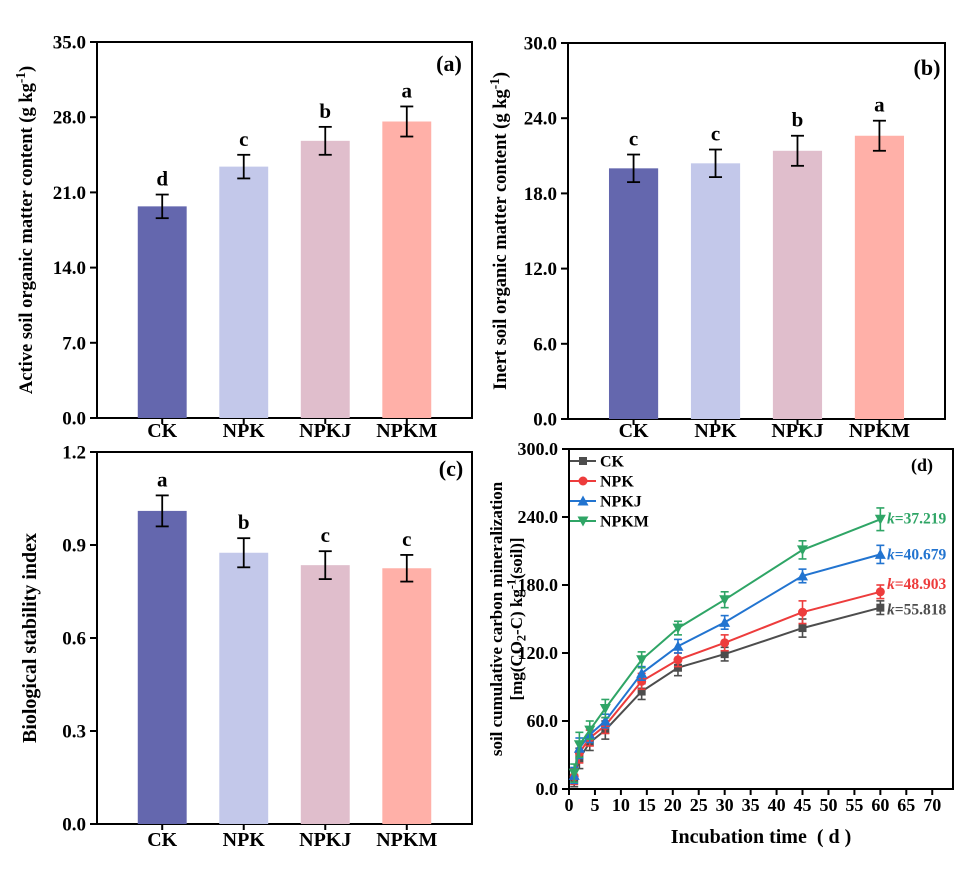 The width and height of the screenshot is (980, 880). Describe the element at coordinates (916, 554) in the screenshot. I see `k-annotation-NPKJ: k=40.679` at that location.